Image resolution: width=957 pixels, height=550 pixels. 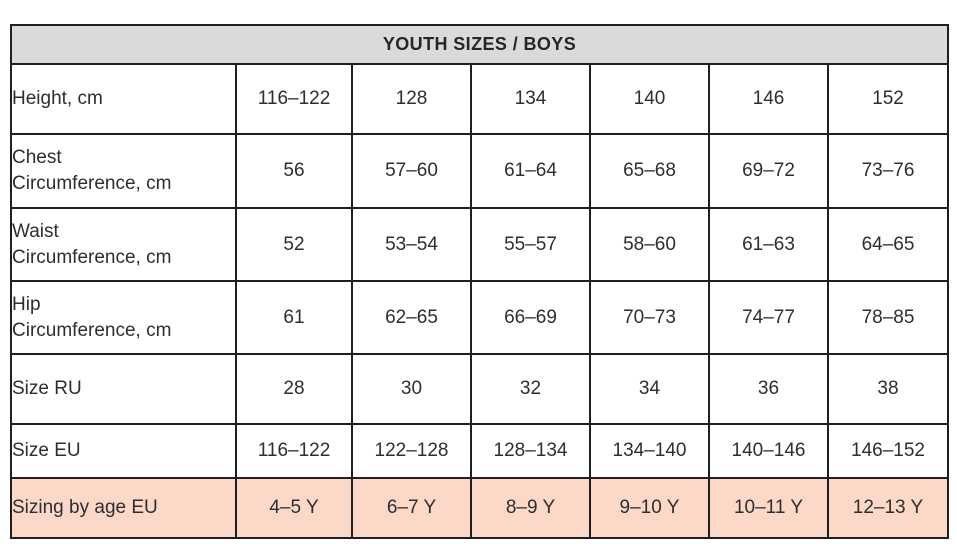 I want to click on table-row: Height, cm 116–122 128 134 140 146 152, so click(x=479, y=99).